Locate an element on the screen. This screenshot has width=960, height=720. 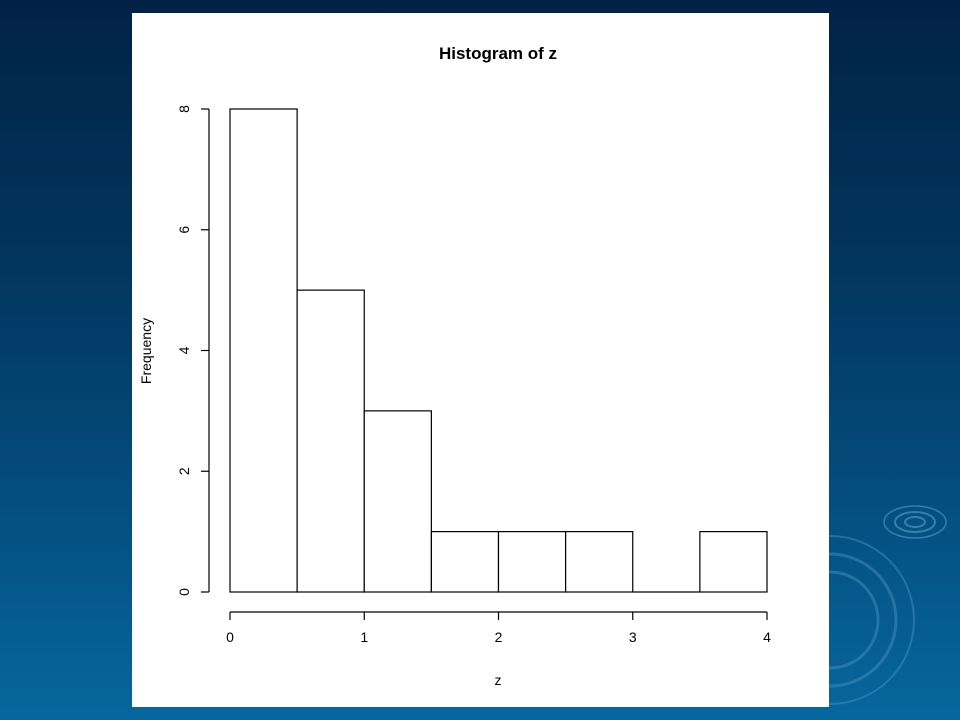
y-tick-label: 2 is located at coordinates (184, 471).